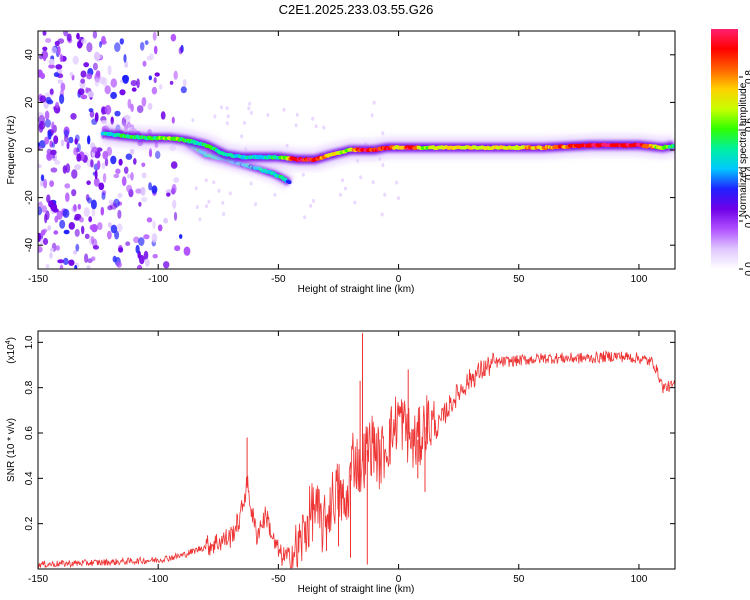 The height and width of the screenshot is (600, 750). I want to click on spectrogram-branch-point, so click(289, 182).